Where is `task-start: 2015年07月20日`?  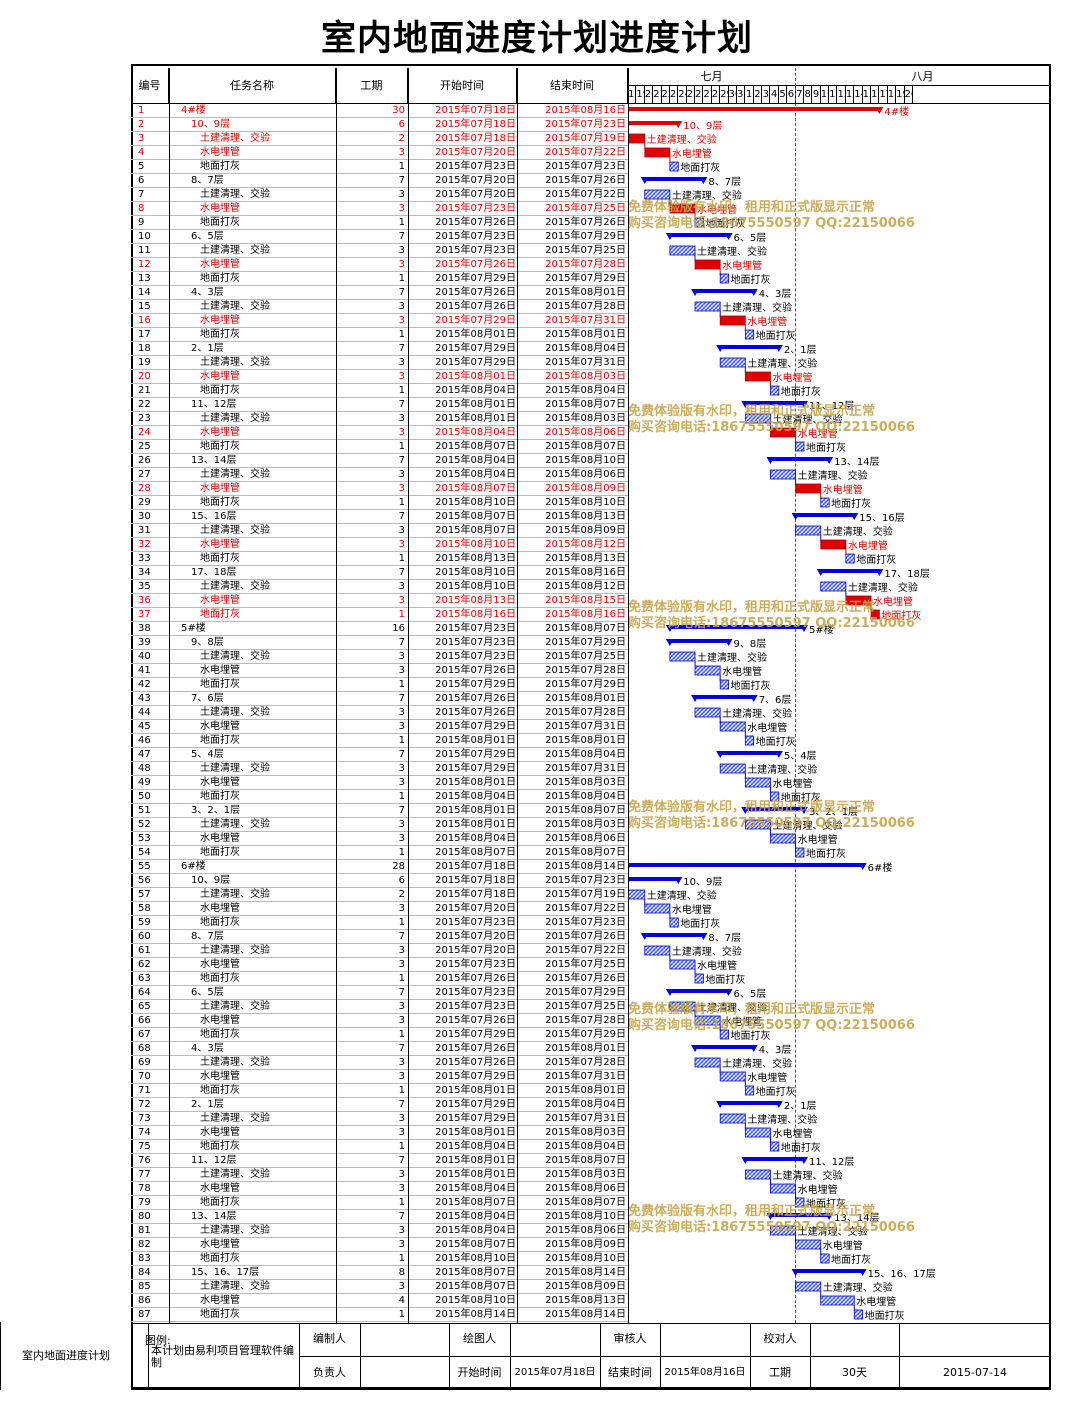
task-start: 2015年07月20日 is located at coordinates (475, 950).